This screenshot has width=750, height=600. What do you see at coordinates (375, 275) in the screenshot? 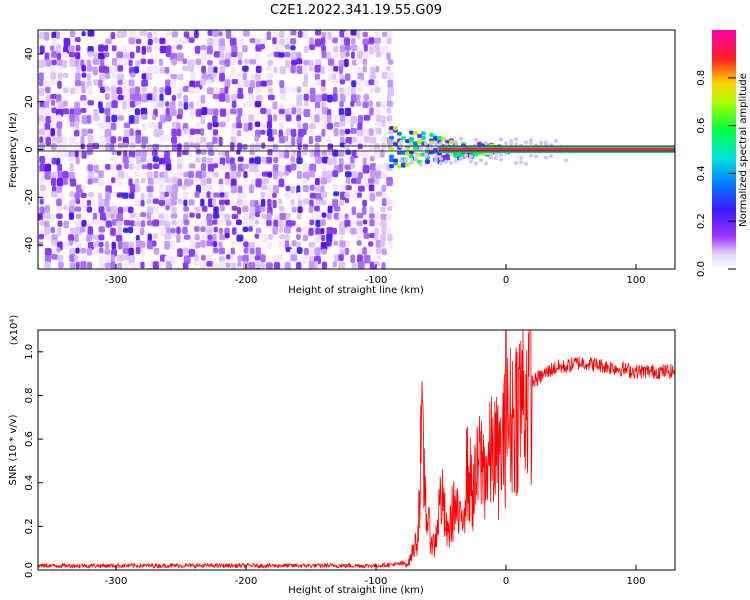
I see `spectrogram-x-ticks: -300 -200 -100 0 100` at bounding box center [375, 275].